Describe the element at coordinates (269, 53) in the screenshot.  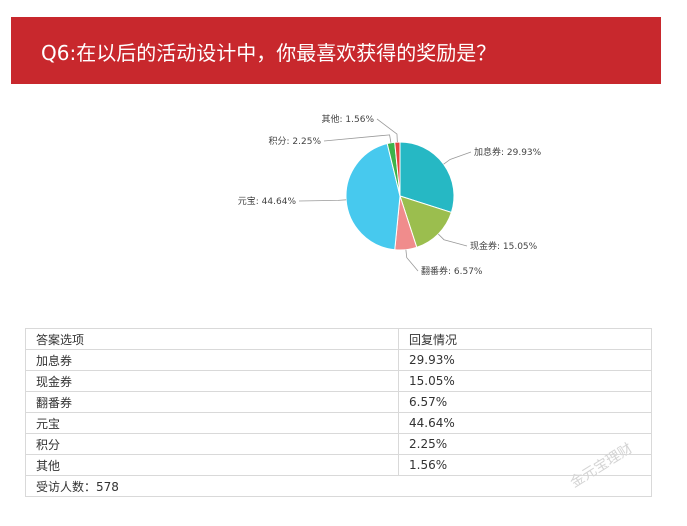
I see `question-title: Q6:在以后的活动设计中，你最喜欢获得的奖励是？` at that location.